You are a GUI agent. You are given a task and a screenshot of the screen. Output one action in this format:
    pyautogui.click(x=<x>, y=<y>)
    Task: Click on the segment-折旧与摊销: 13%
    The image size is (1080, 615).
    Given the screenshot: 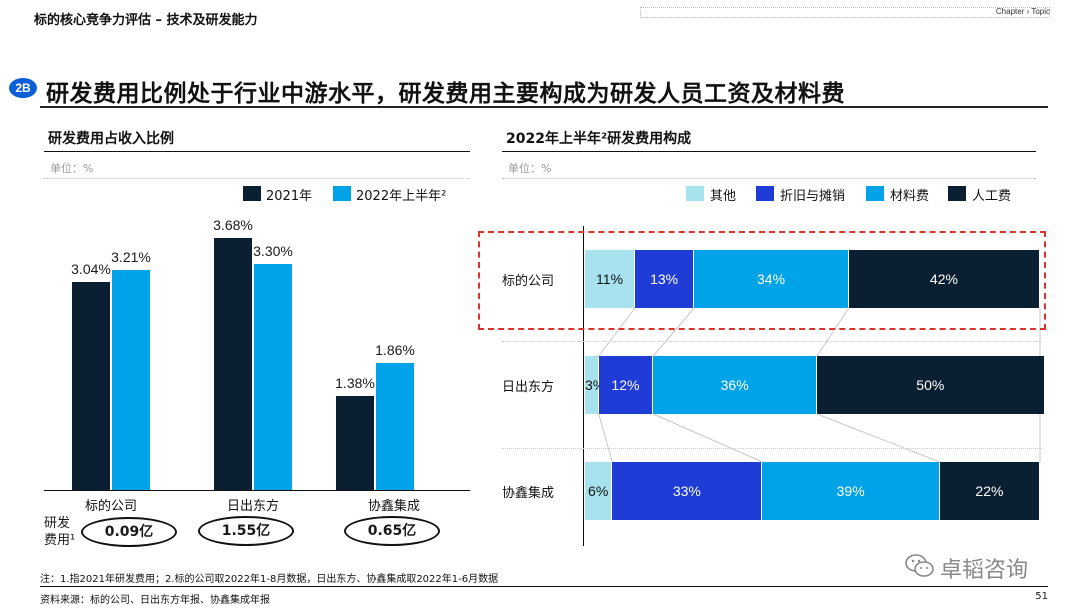 What is the action you would take?
    pyautogui.click(x=665, y=279)
    